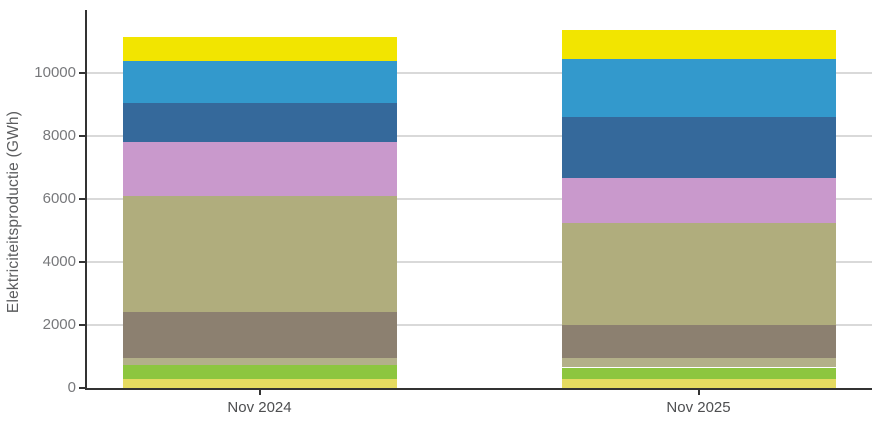 This screenshot has height=426, width=893. I want to click on y-tick-label: 2000, so click(59, 324).